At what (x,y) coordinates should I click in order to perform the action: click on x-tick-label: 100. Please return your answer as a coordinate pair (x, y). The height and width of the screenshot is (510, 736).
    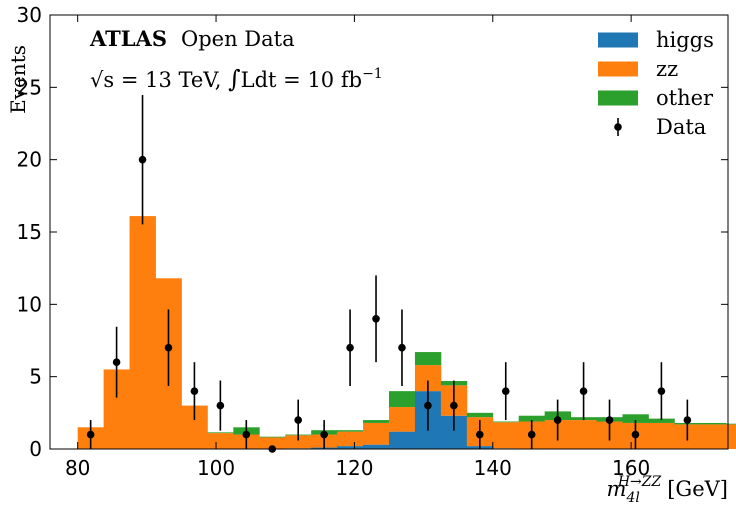
    Looking at the image, I should click on (216, 468).